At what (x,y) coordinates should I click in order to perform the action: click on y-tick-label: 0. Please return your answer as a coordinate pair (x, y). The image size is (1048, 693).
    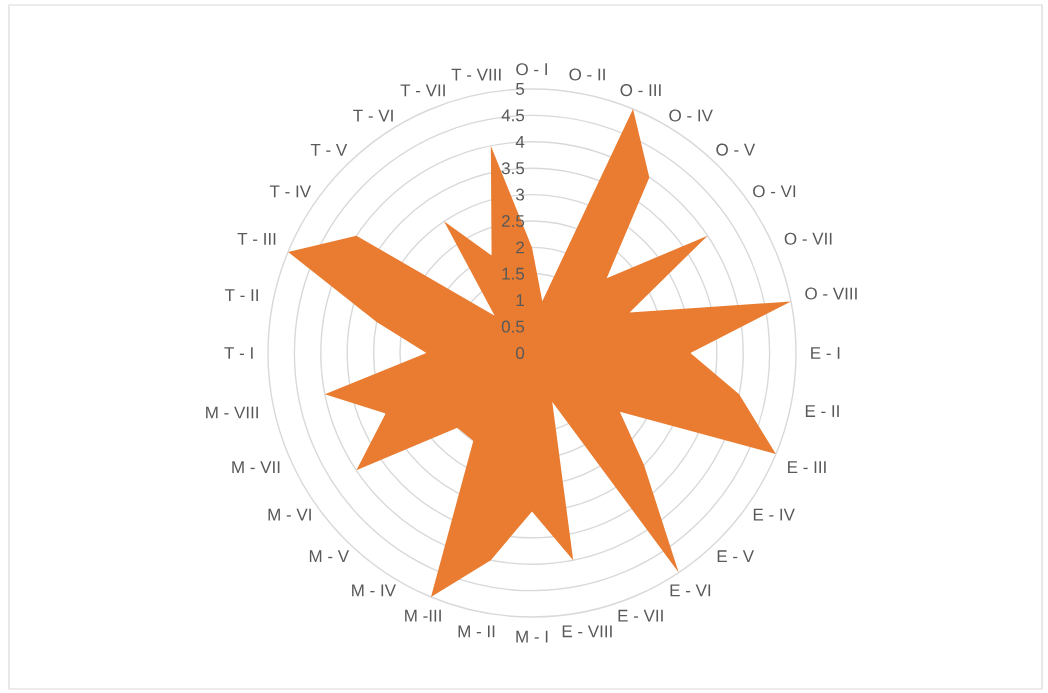
    Looking at the image, I should click on (520, 353).